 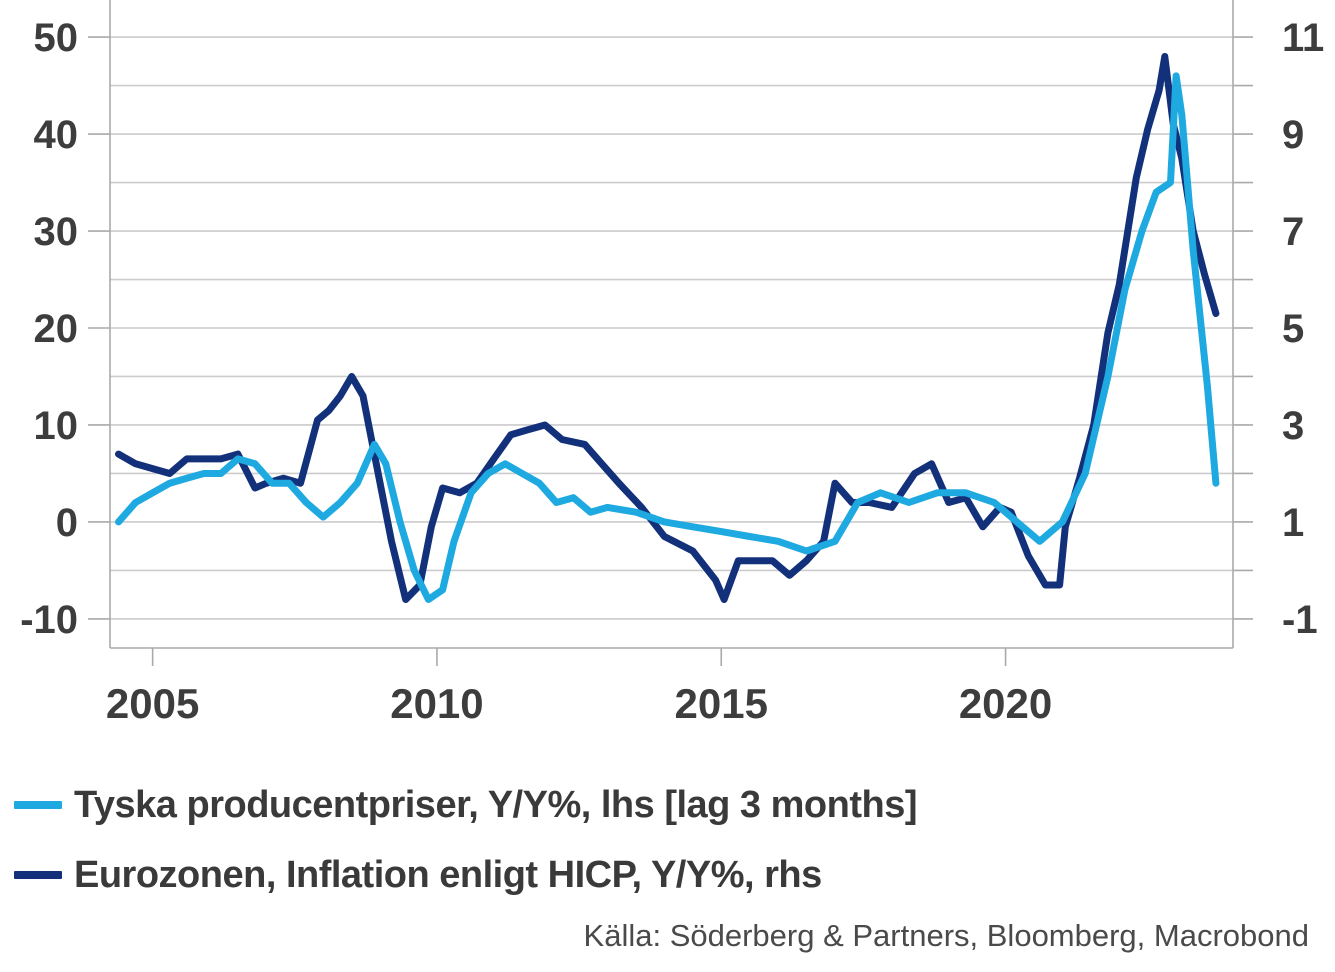 I want to click on x-tick-label: 2010, so click(x=436, y=703).